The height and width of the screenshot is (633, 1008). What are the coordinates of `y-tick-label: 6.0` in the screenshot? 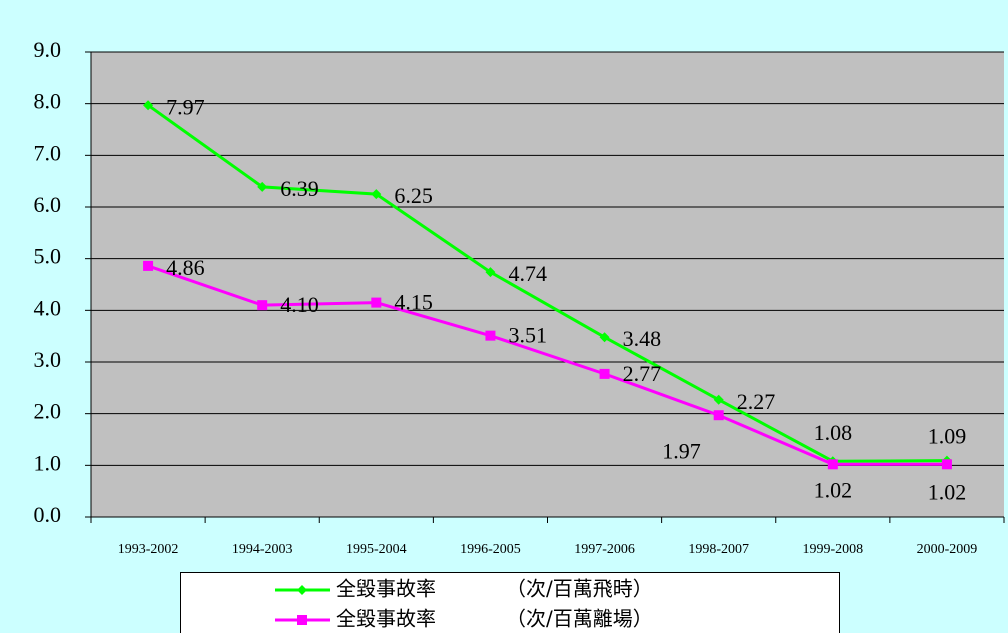 It's located at (48, 204).